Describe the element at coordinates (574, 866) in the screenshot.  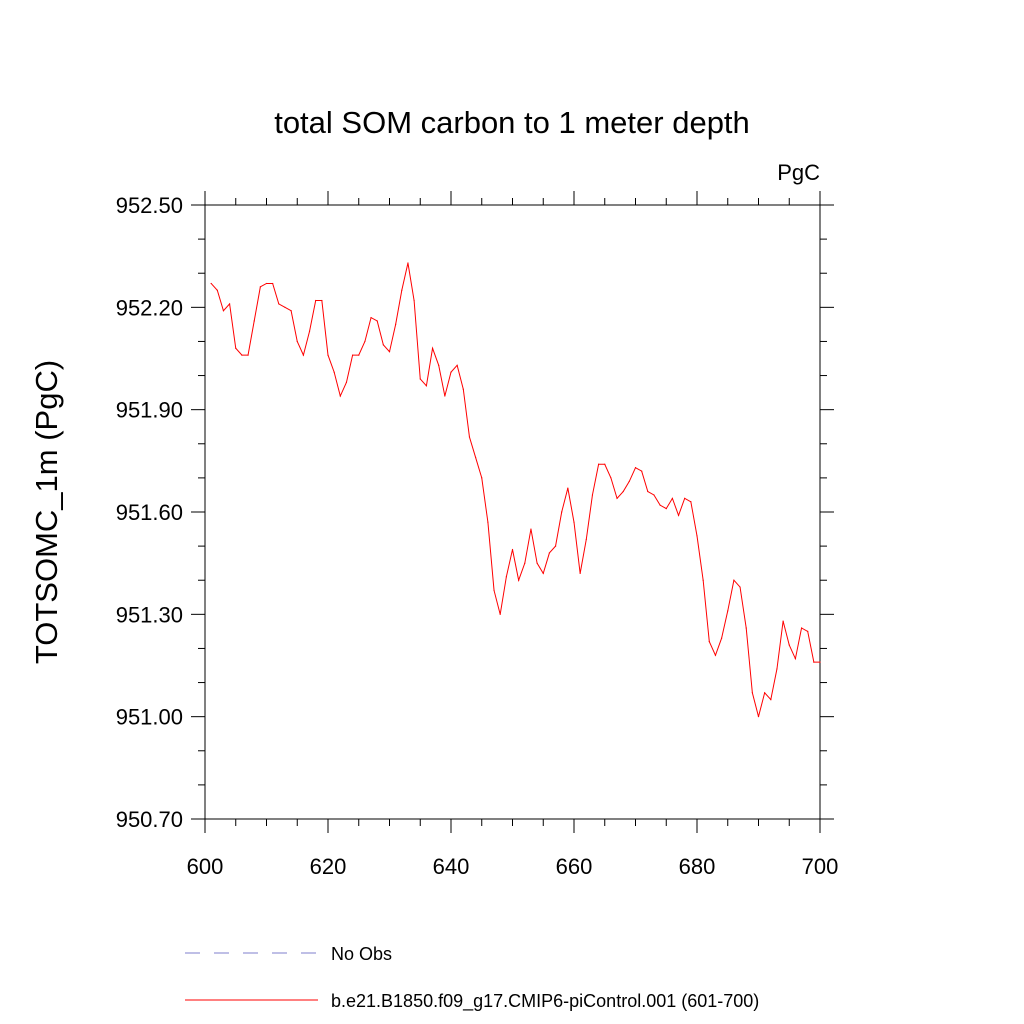
I see `x-tick-label: 660` at that location.